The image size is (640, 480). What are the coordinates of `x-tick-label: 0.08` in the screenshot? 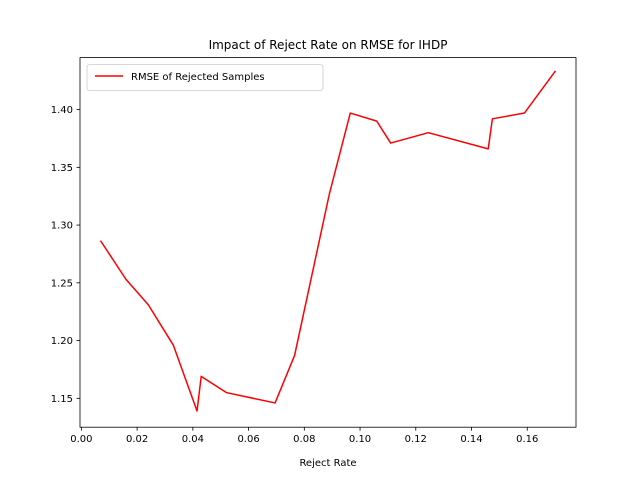 It's located at (304, 439).